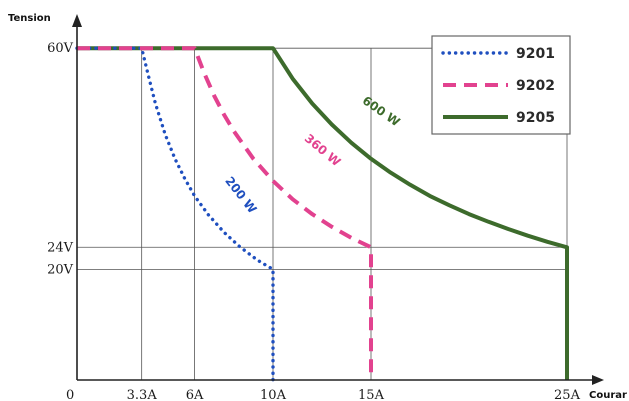 This screenshot has height=401, width=629. Describe the element at coordinates (60, 269) in the screenshot. I see `y-tick-label: 20V` at that location.